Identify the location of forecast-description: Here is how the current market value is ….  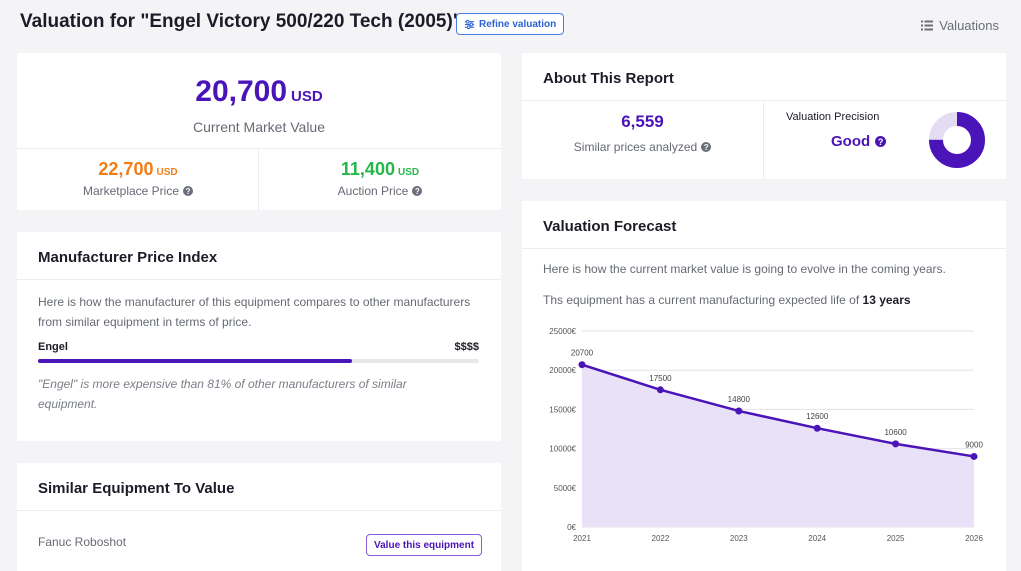
(744, 269).